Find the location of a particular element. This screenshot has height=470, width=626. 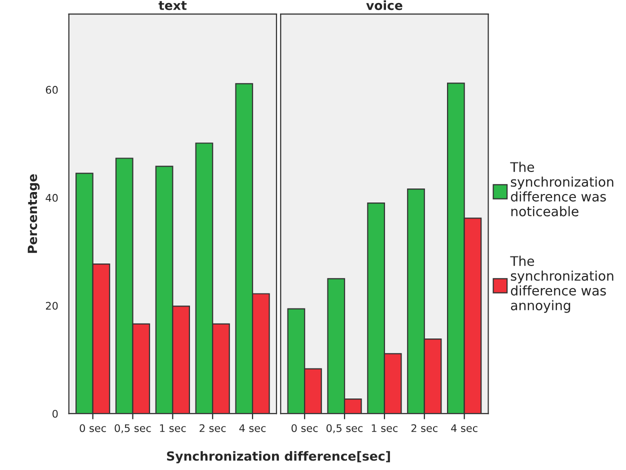

legend-label: The synchronization difference was noticeable is located at coordinates (562, 189).